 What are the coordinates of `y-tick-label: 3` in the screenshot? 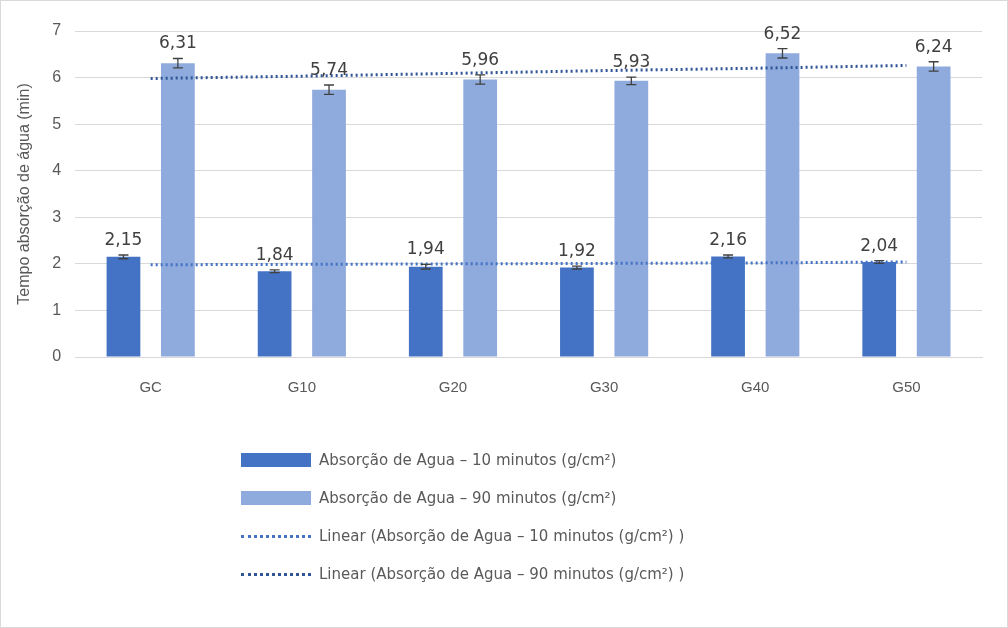 It's located at (57, 216).